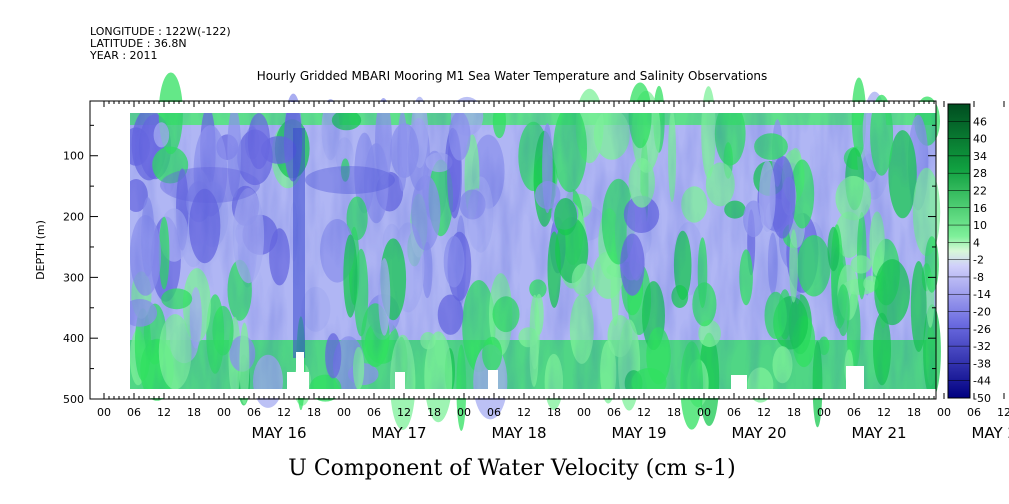 The image size is (1009, 504). Describe the element at coordinates (638, 433) in the screenshot. I see `x-day-label: MAY 19` at that location.